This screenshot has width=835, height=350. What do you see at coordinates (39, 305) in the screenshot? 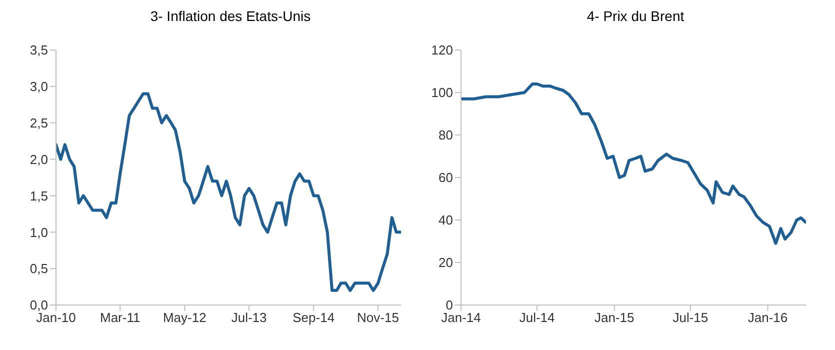
I see `y-tick-label: 0,0` at bounding box center [39, 305].